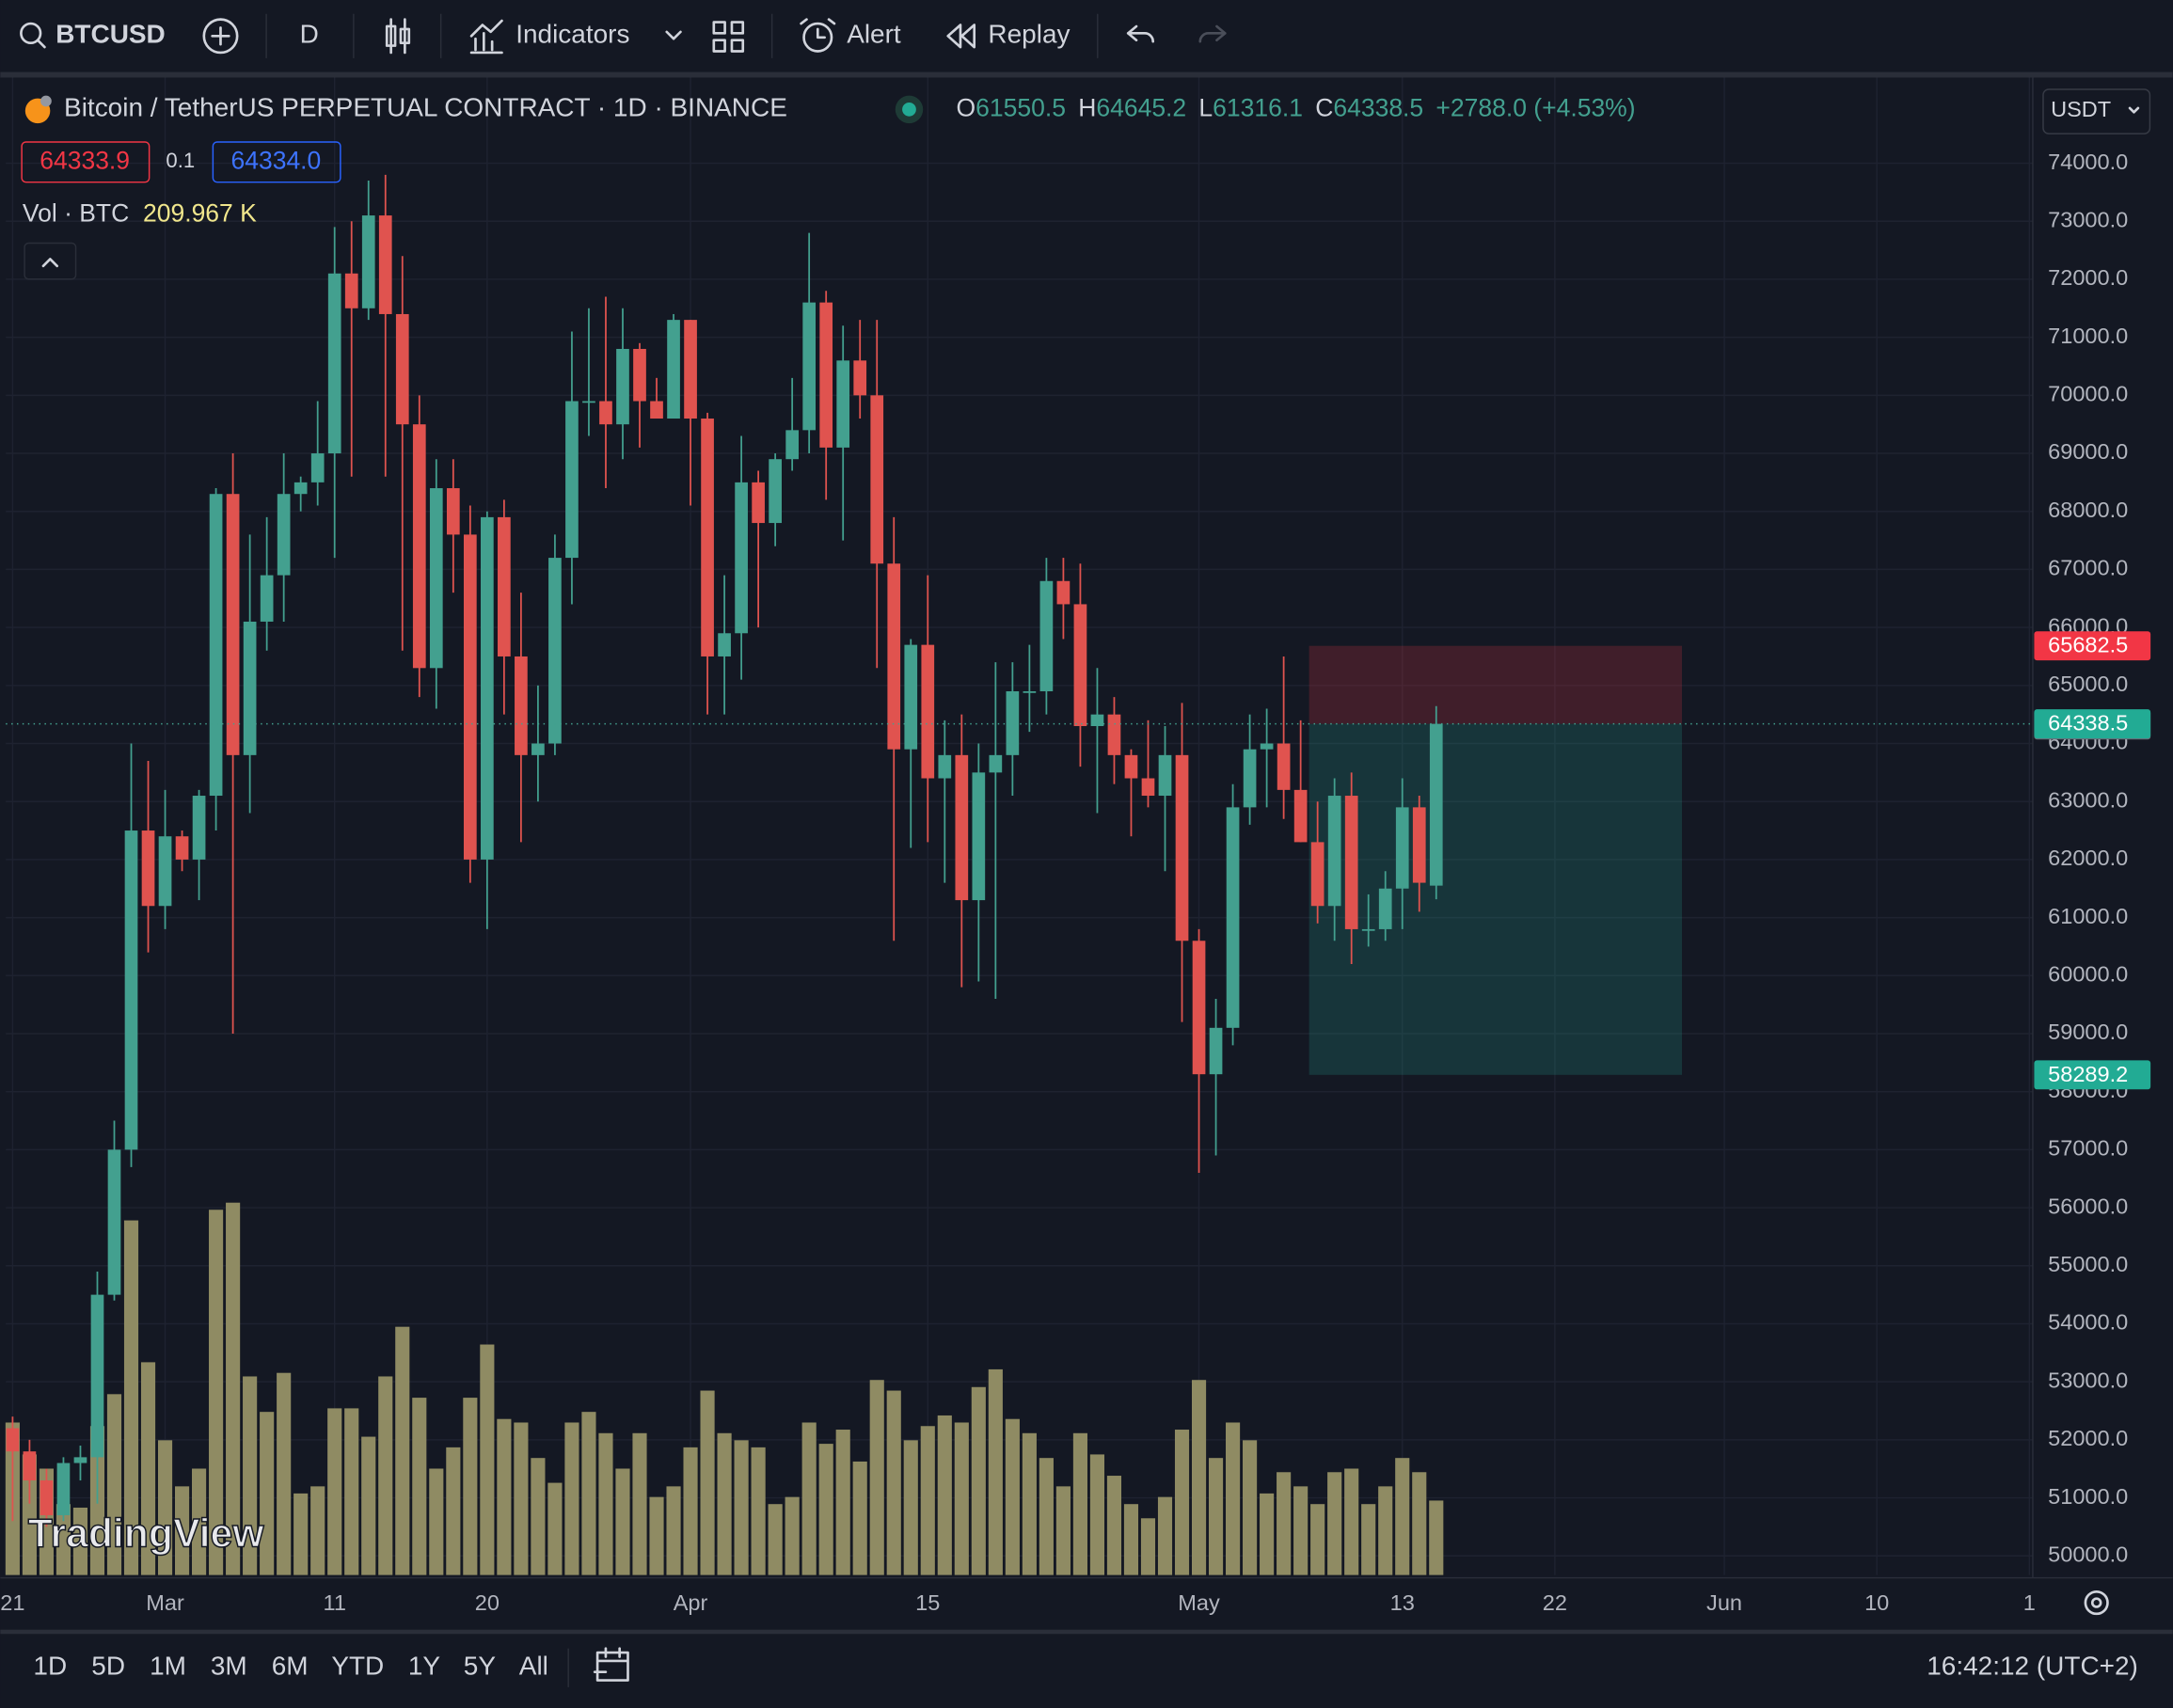 Image resolution: width=2173 pixels, height=1708 pixels. I want to click on range-button: YTD, so click(357, 1666).